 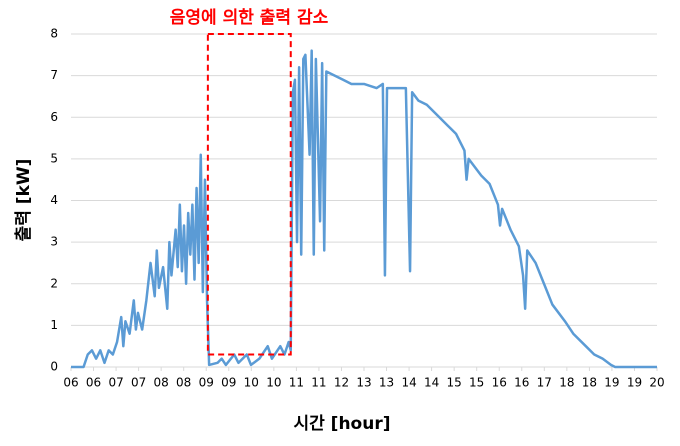 I want to click on y-tick-label: 1, so click(x=54, y=325).